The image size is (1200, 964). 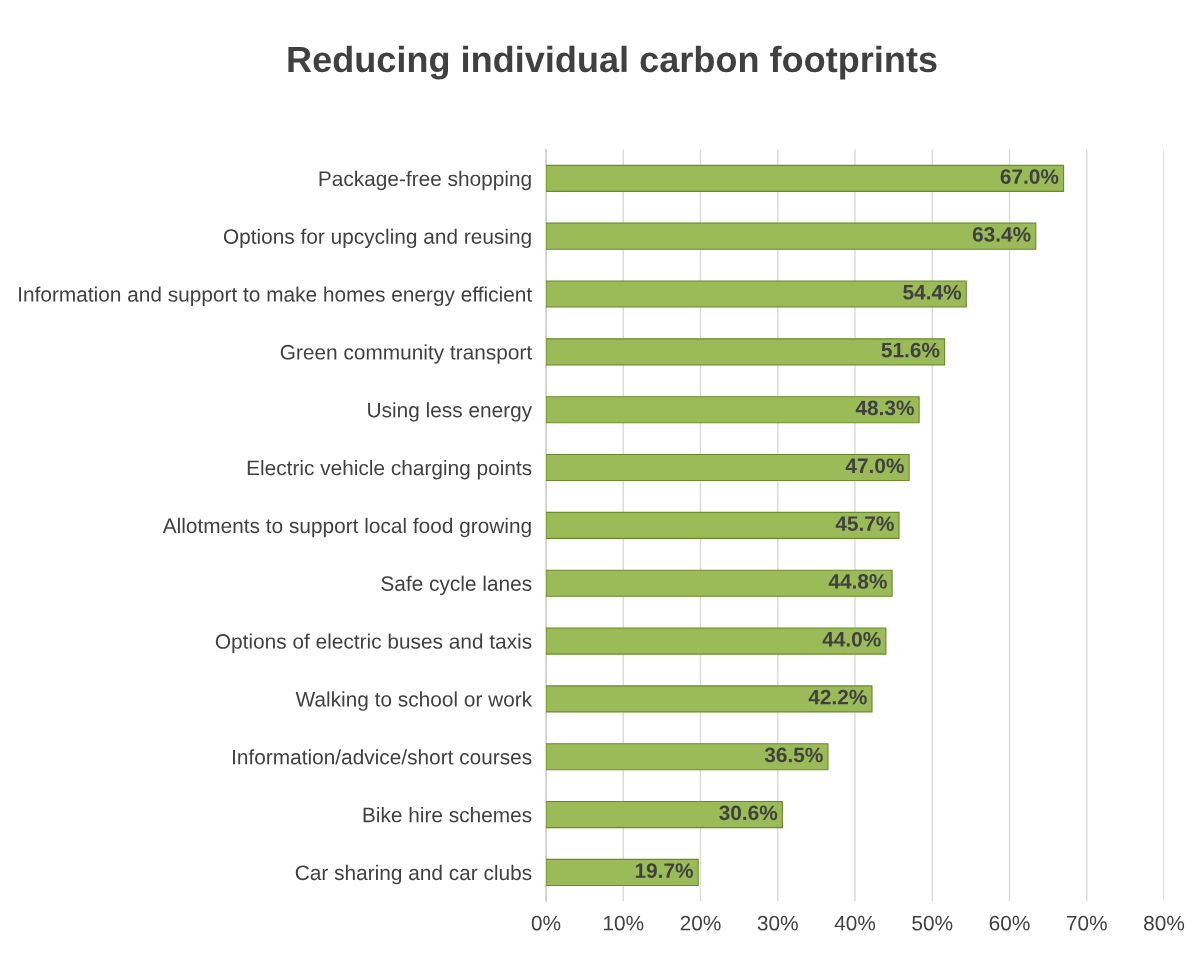 I want to click on x-tick-label: 80%, so click(x=1164, y=923).